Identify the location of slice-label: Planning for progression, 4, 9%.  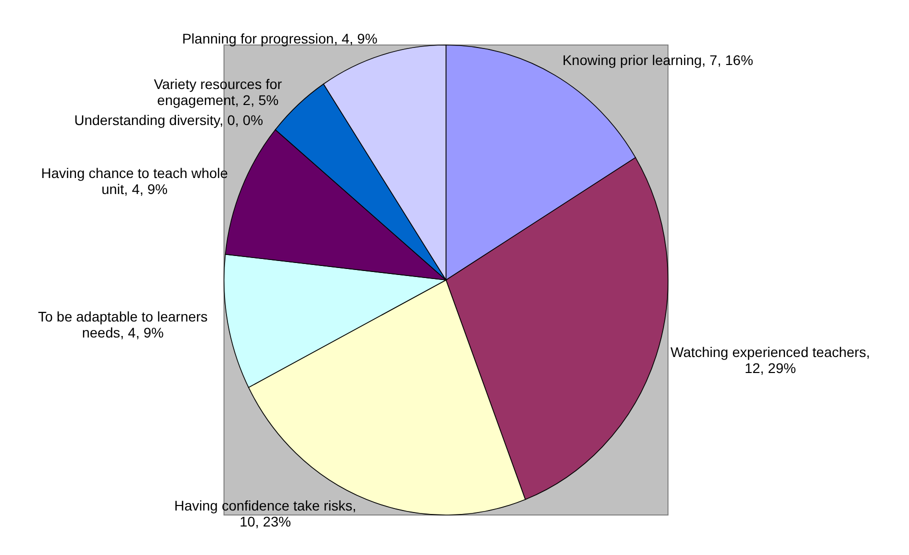
(280, 38).